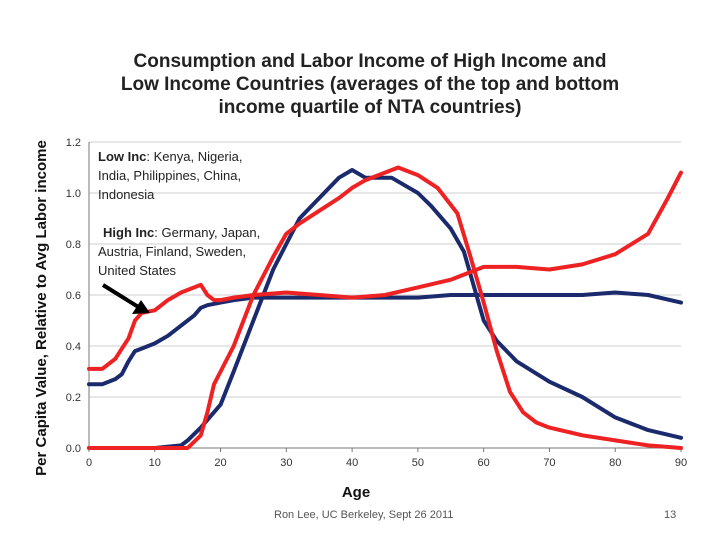  I want to click on x-tick-label: 80, so click(615, 463).